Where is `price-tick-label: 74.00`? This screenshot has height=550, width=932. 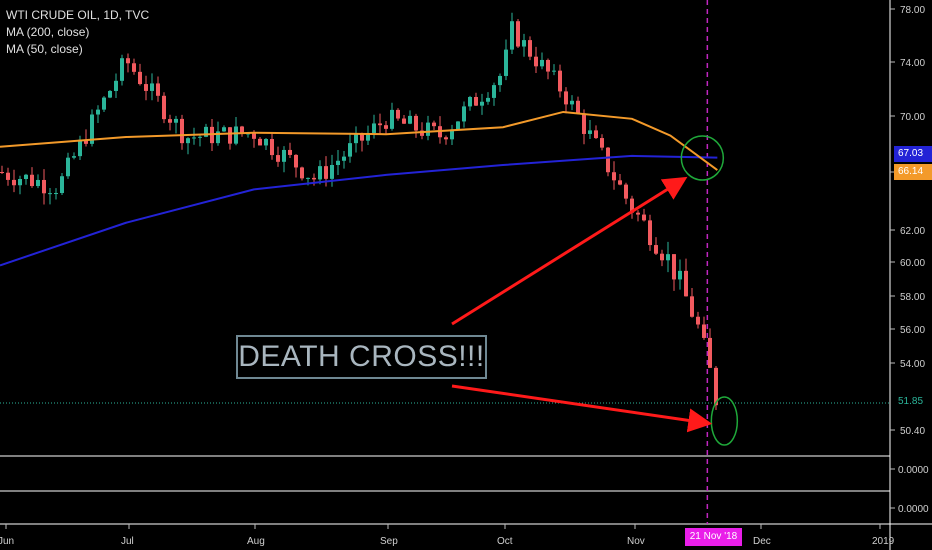 price-tick-label: 74.00 is located at coordinates (912, 63).